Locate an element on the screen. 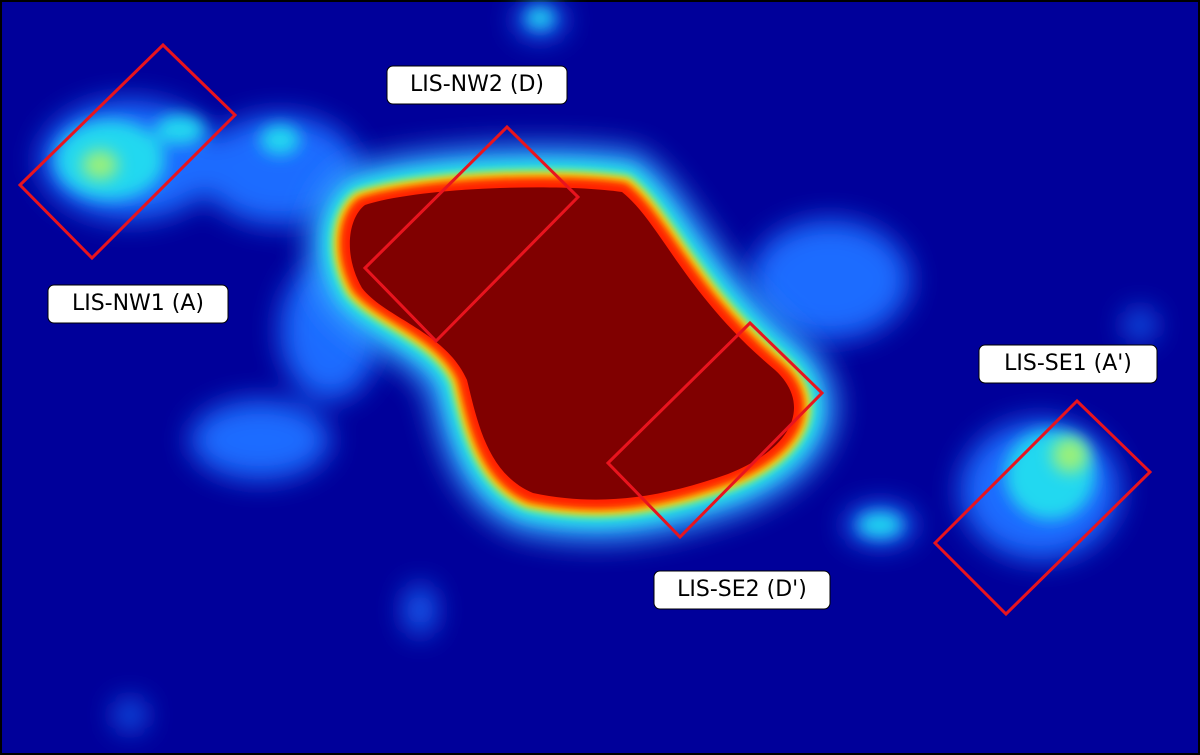 The image size is (1200, 755). region-label: LIS-SE2 (D') is located at coordinates (742, 589).